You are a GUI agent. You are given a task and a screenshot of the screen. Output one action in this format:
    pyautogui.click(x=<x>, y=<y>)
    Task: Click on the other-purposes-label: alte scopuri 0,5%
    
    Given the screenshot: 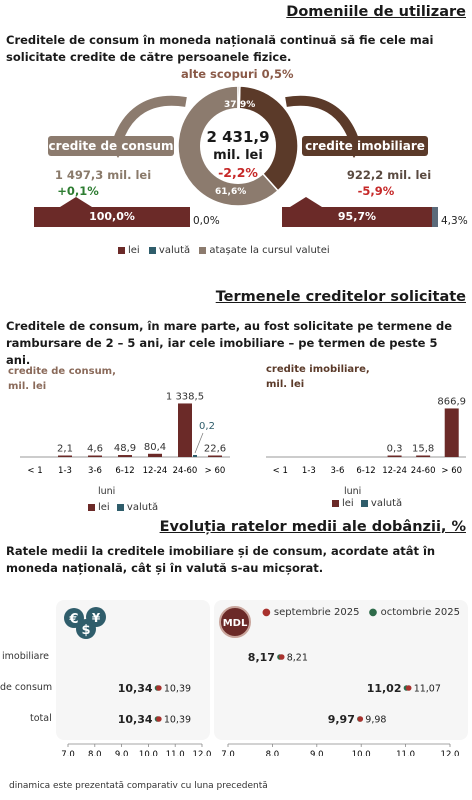 What is the action you would take?
    pyautogui.click(x=237, y=74)
    